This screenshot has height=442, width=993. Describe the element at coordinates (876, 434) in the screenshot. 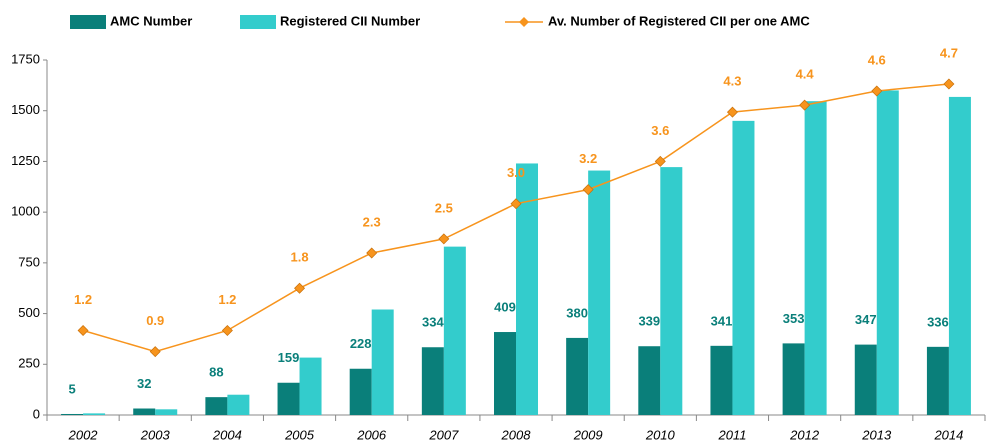

I see `x-tick-label: 2013` at that location.